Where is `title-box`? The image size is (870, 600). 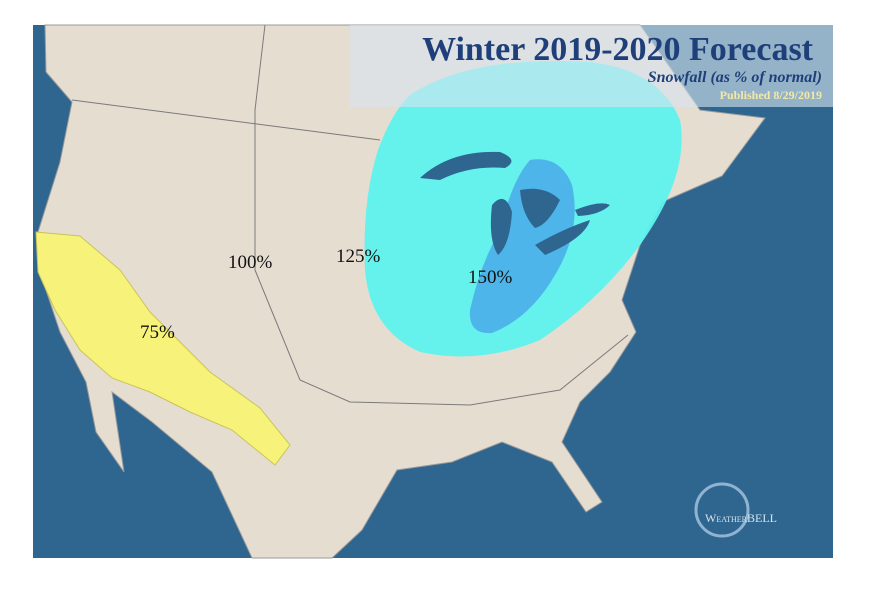 title-box is located at coordinates (591, 66).